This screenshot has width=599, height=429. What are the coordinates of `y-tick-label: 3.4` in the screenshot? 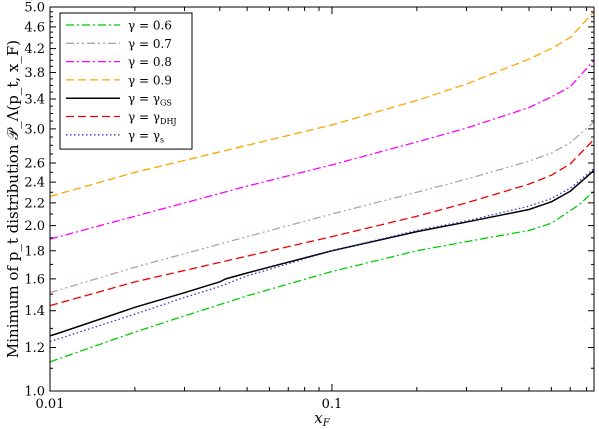 It's located at (34, 100).